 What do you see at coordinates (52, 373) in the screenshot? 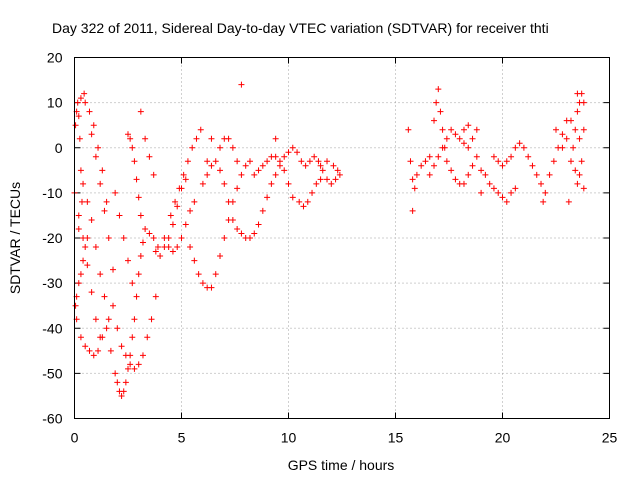
I see `y-tick-label: -50` at bounding box center [52, 373].